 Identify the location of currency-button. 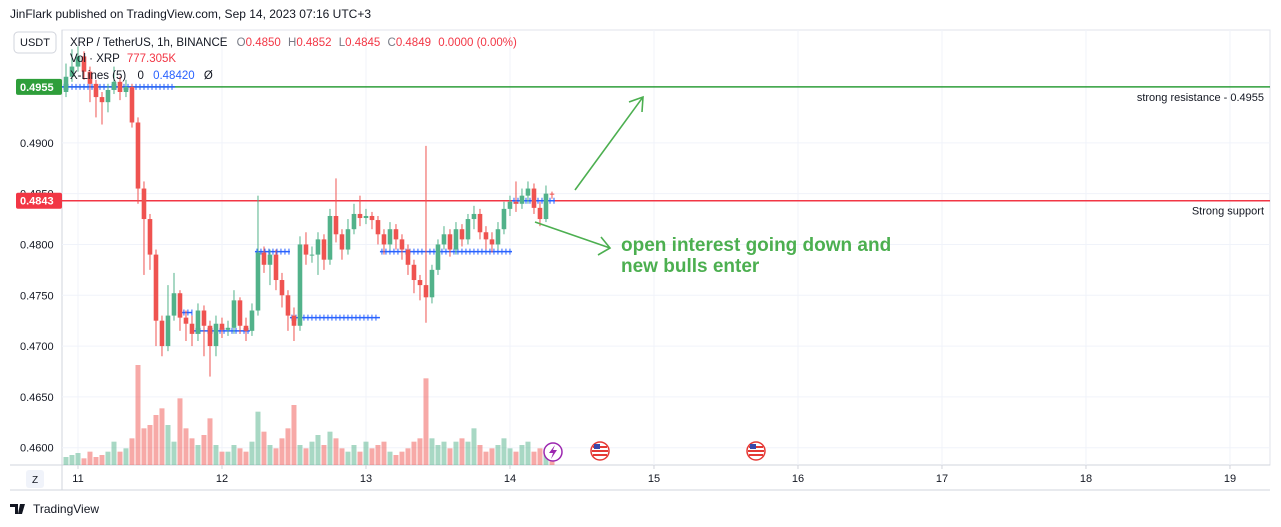
(35, 42).